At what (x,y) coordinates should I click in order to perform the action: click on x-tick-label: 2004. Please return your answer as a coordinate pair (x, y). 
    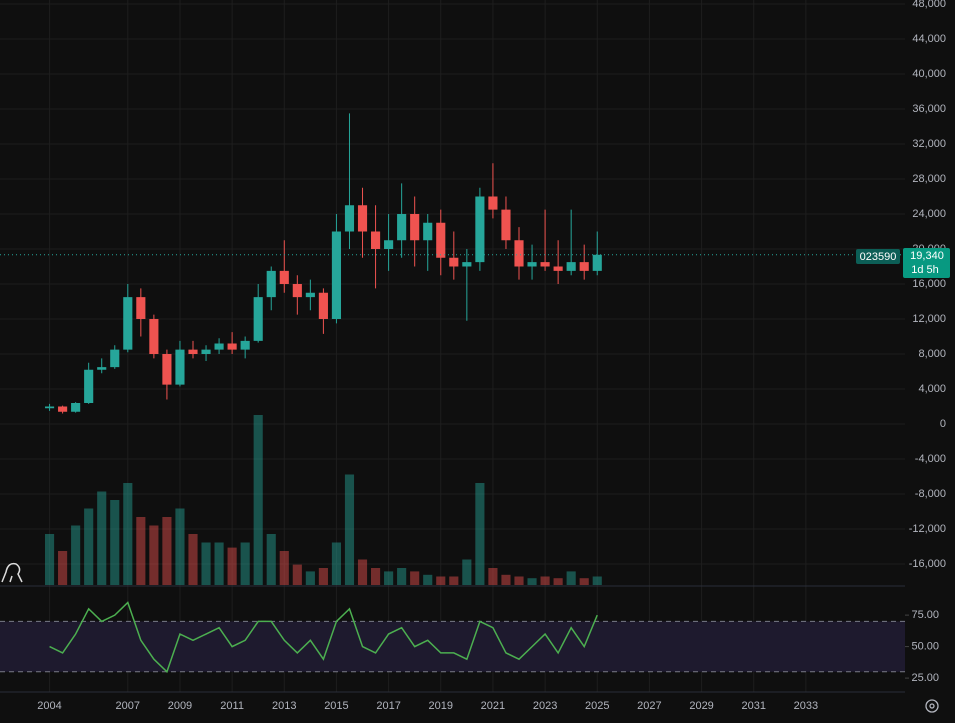
    Looking at the image, I should click on (49, 706).